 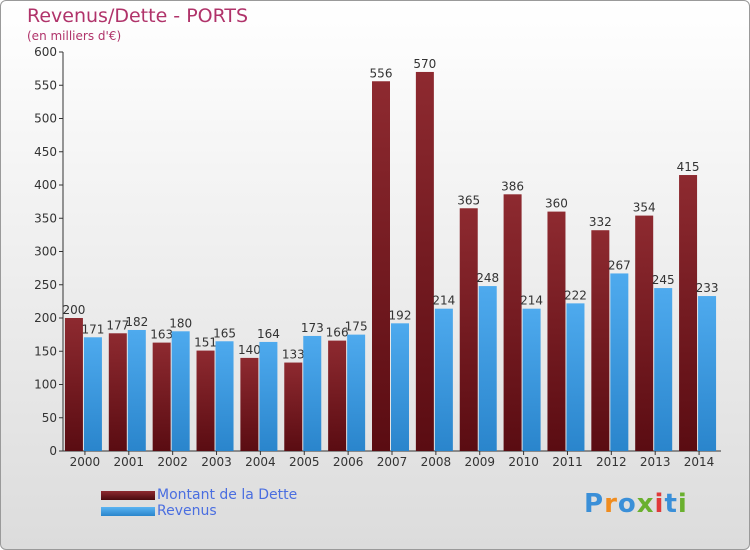 What do you see at coordinates (337, 333) in the screenshot?
I see `value-label-debt: 166` at bounding box center [337, 333].